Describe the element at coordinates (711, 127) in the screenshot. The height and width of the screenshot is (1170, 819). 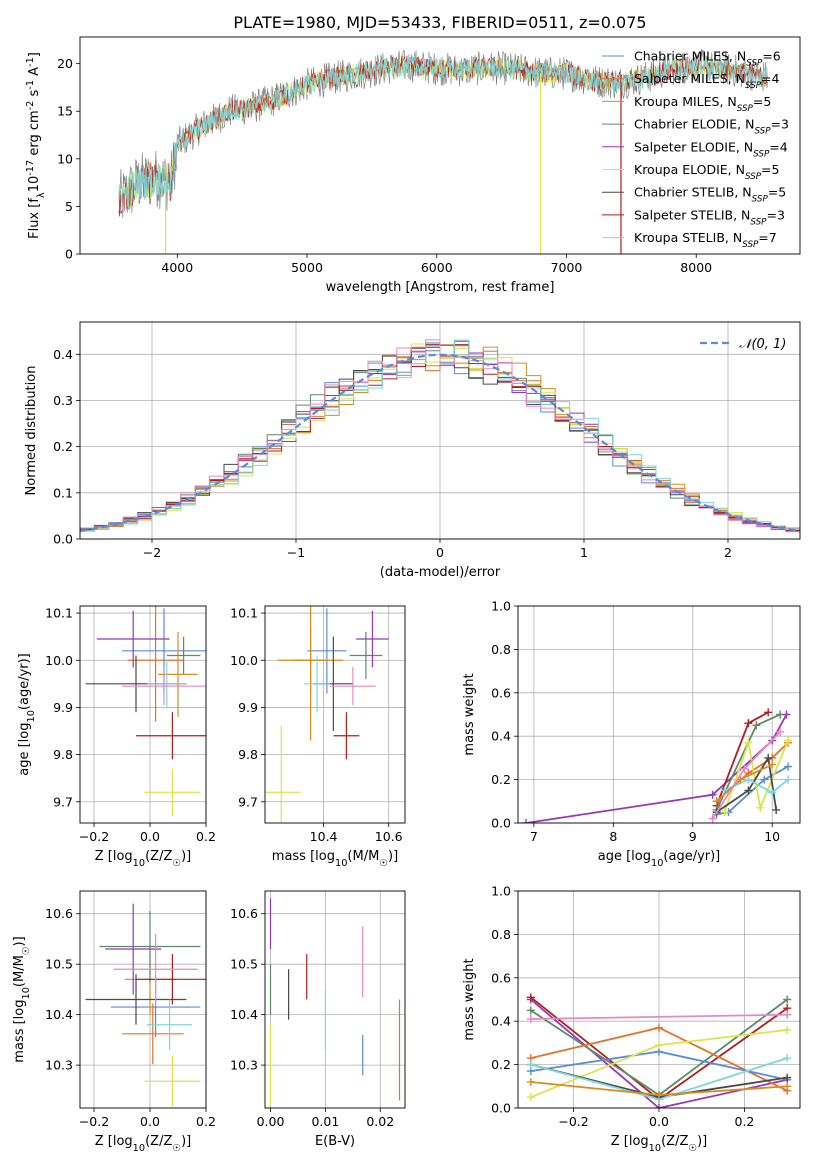
I see `legend-label: Chabrier ELODIE, NSSP=3` at that location.